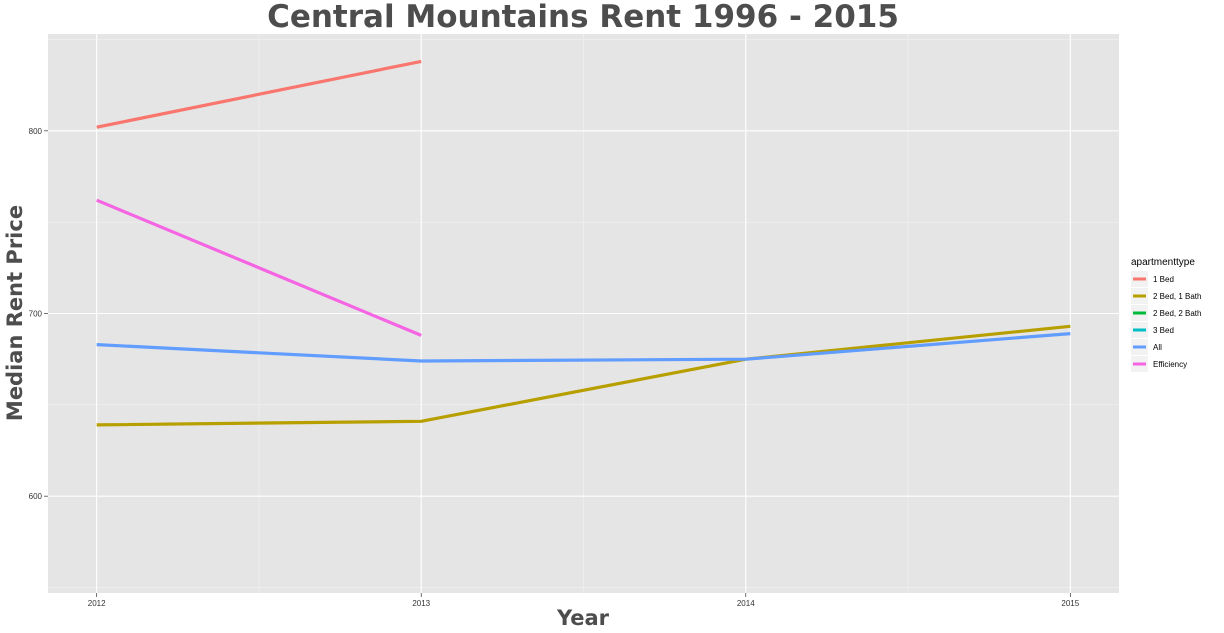 The width and height of the screenshot is (1224, 633). I want to click on series-line-1-bed, so click(259, 94).